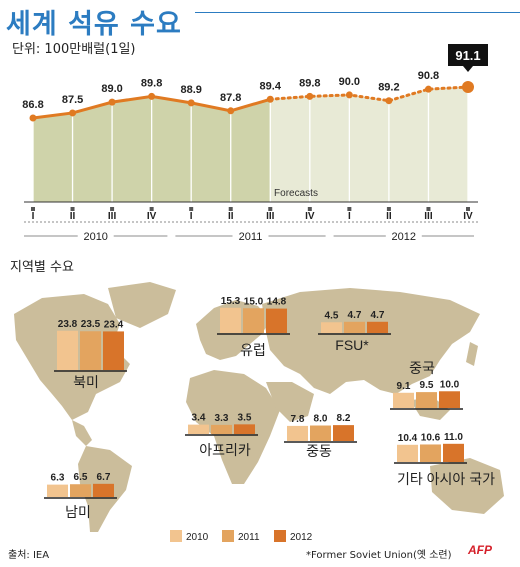  I want to click on region-value-label: 3.3, so click(222, 418).